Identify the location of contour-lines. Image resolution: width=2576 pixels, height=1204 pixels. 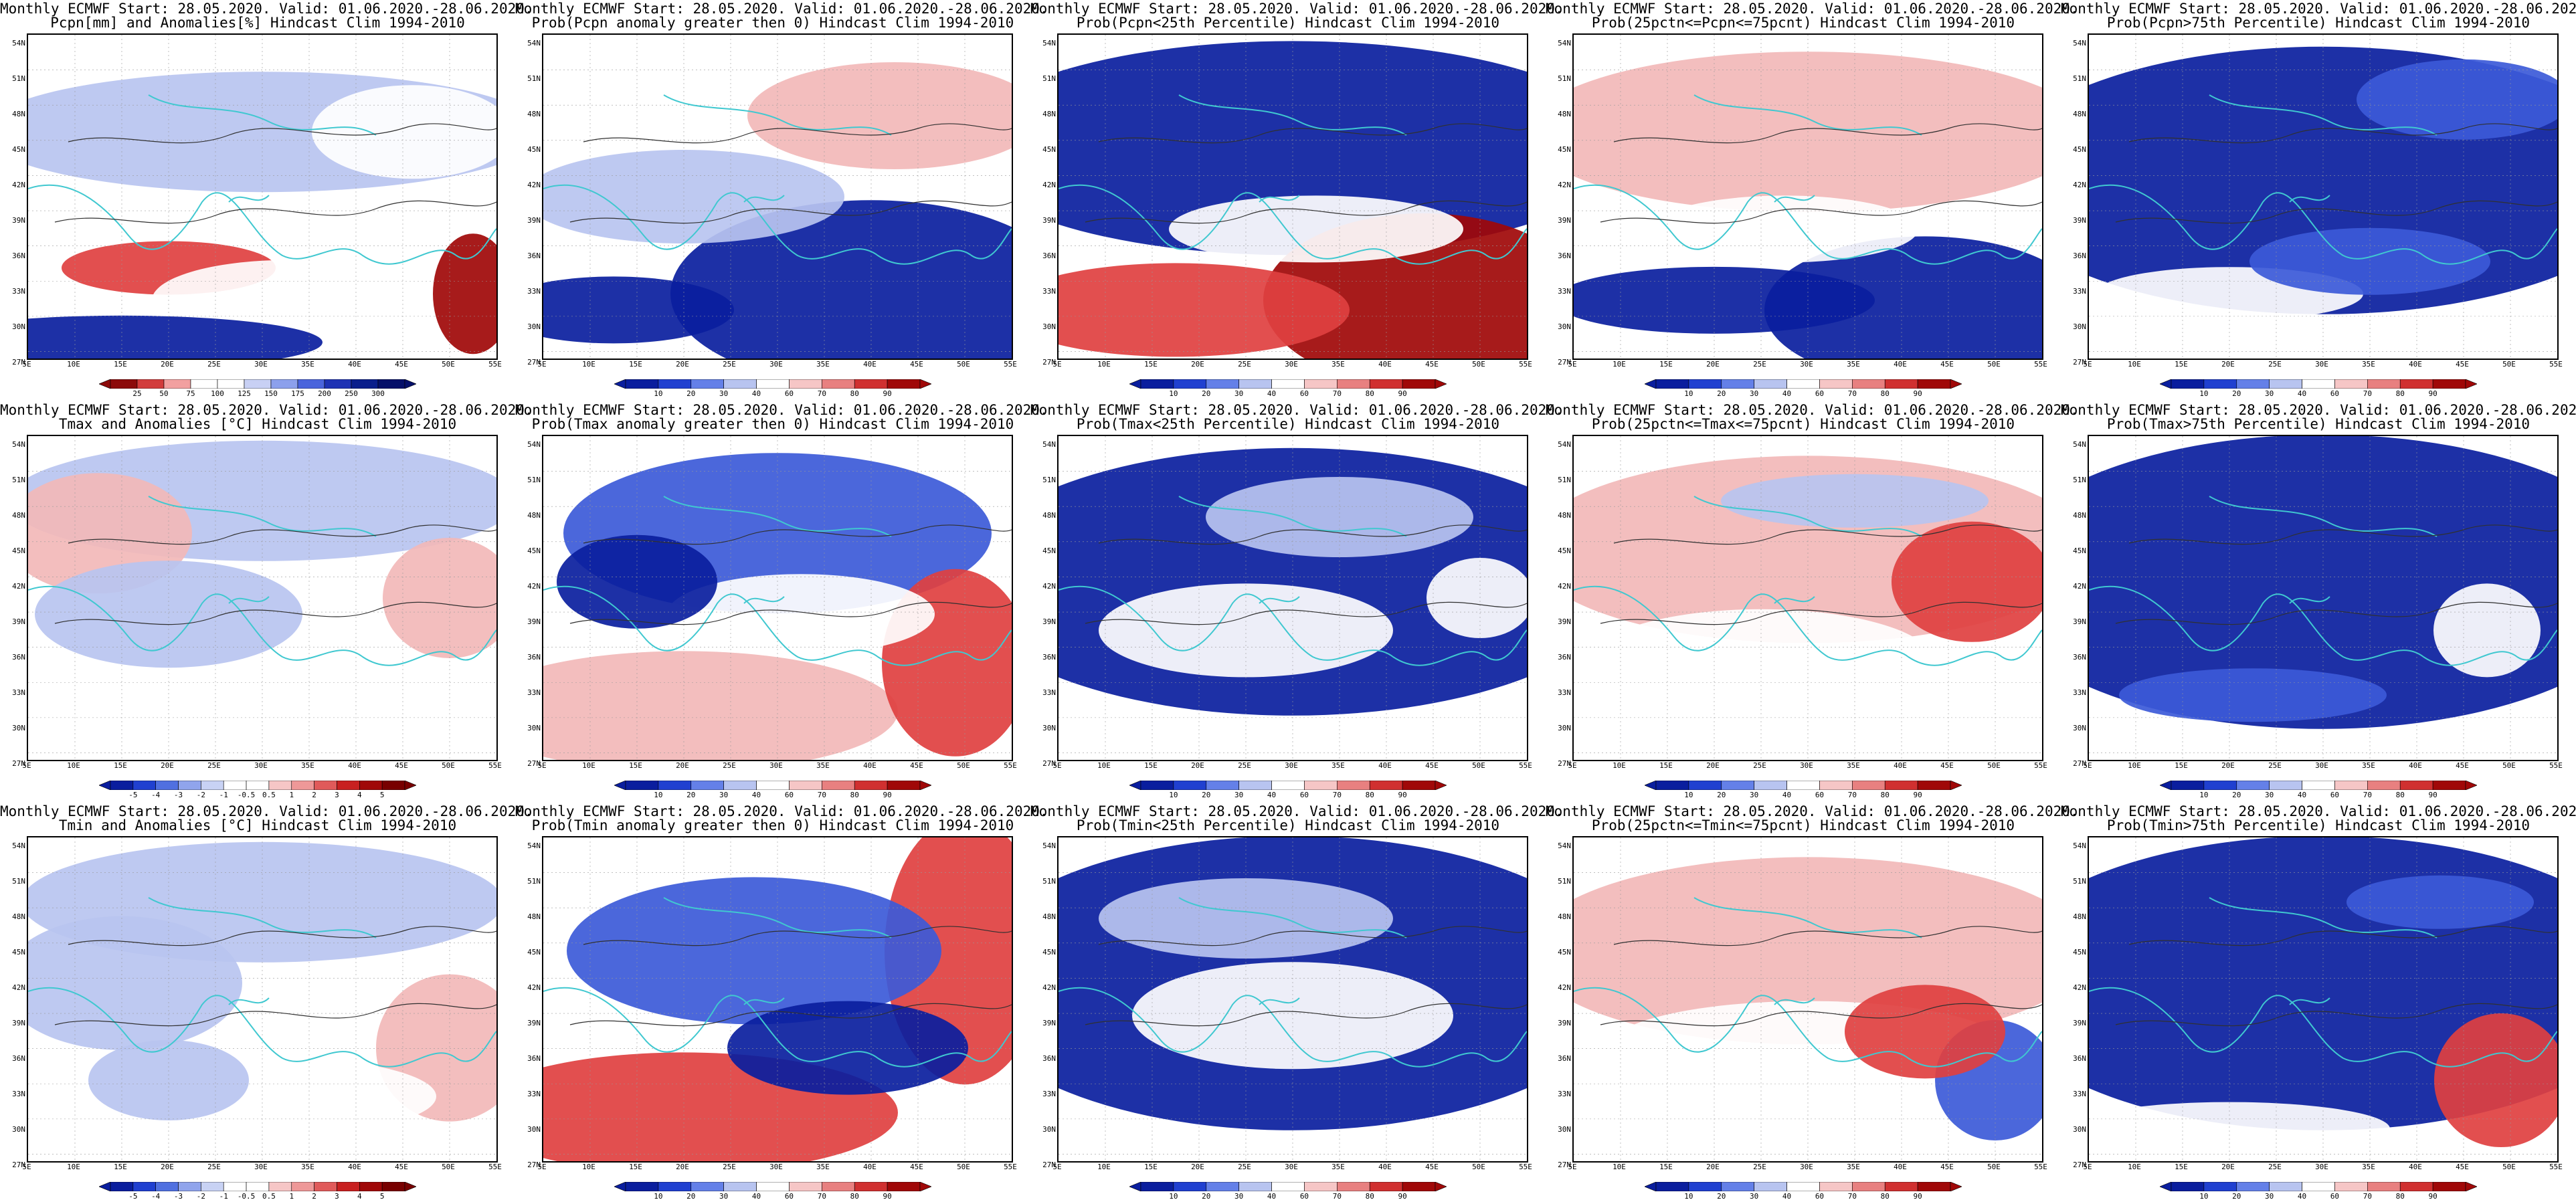
(2336, 976).